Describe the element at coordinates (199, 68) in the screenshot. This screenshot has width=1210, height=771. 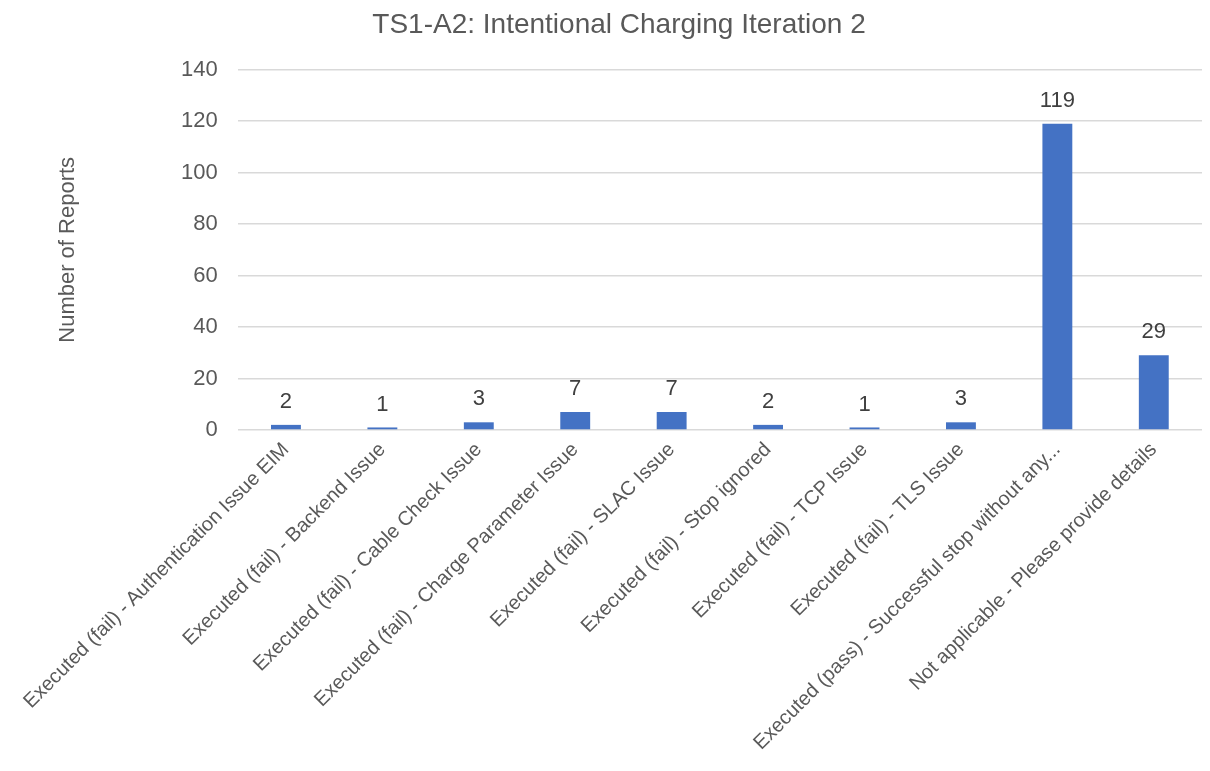
I see `y-tick-label: 140` at that location.